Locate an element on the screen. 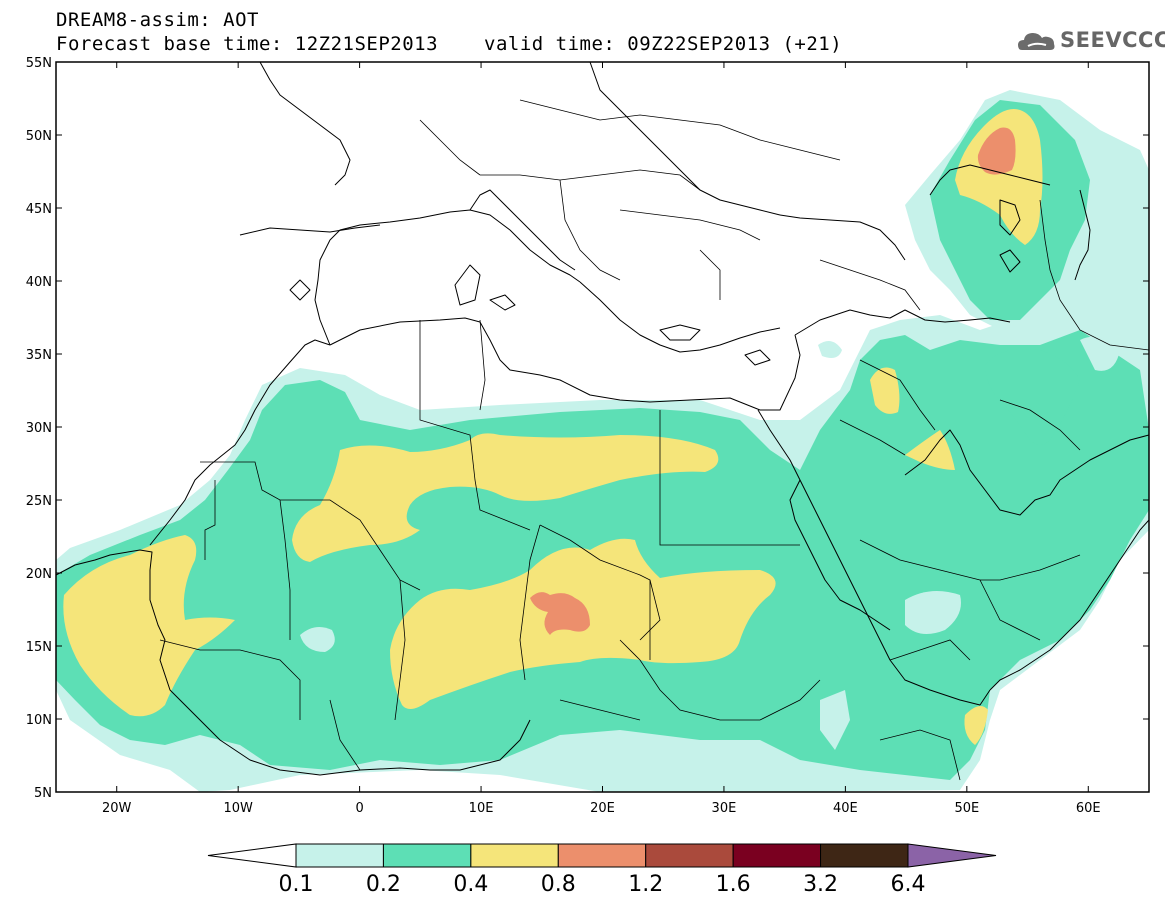  lat-tick-label: 35N is located at coordinates (39, 355).